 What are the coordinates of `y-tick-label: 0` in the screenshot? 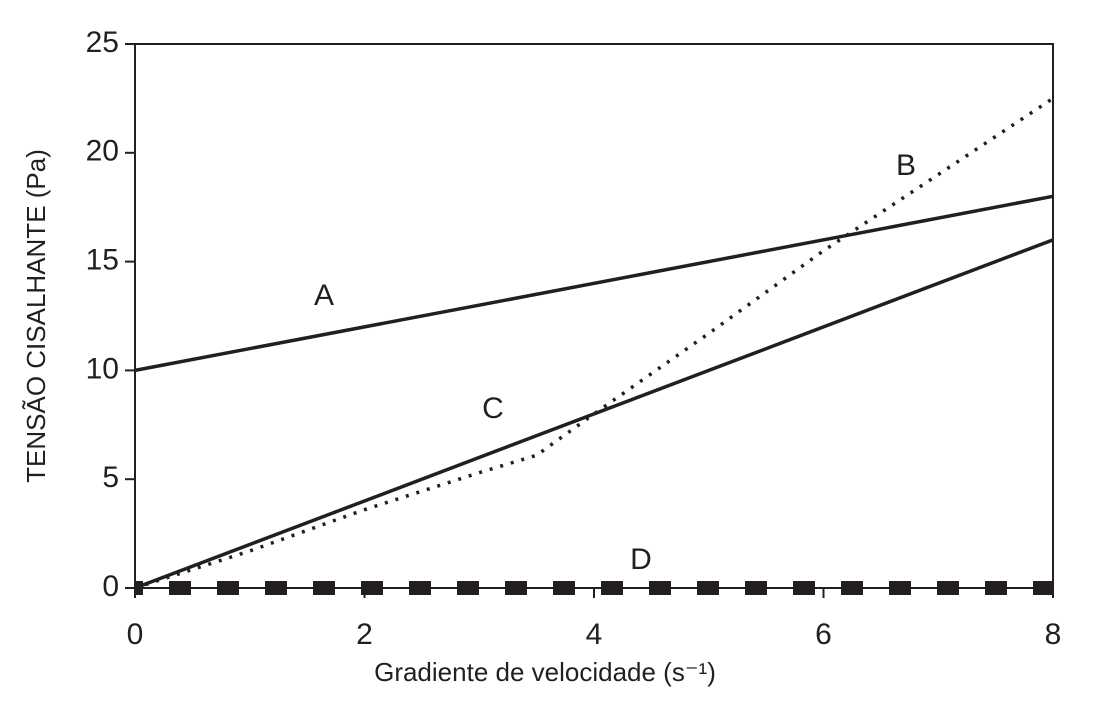 It's located at (110, 586).